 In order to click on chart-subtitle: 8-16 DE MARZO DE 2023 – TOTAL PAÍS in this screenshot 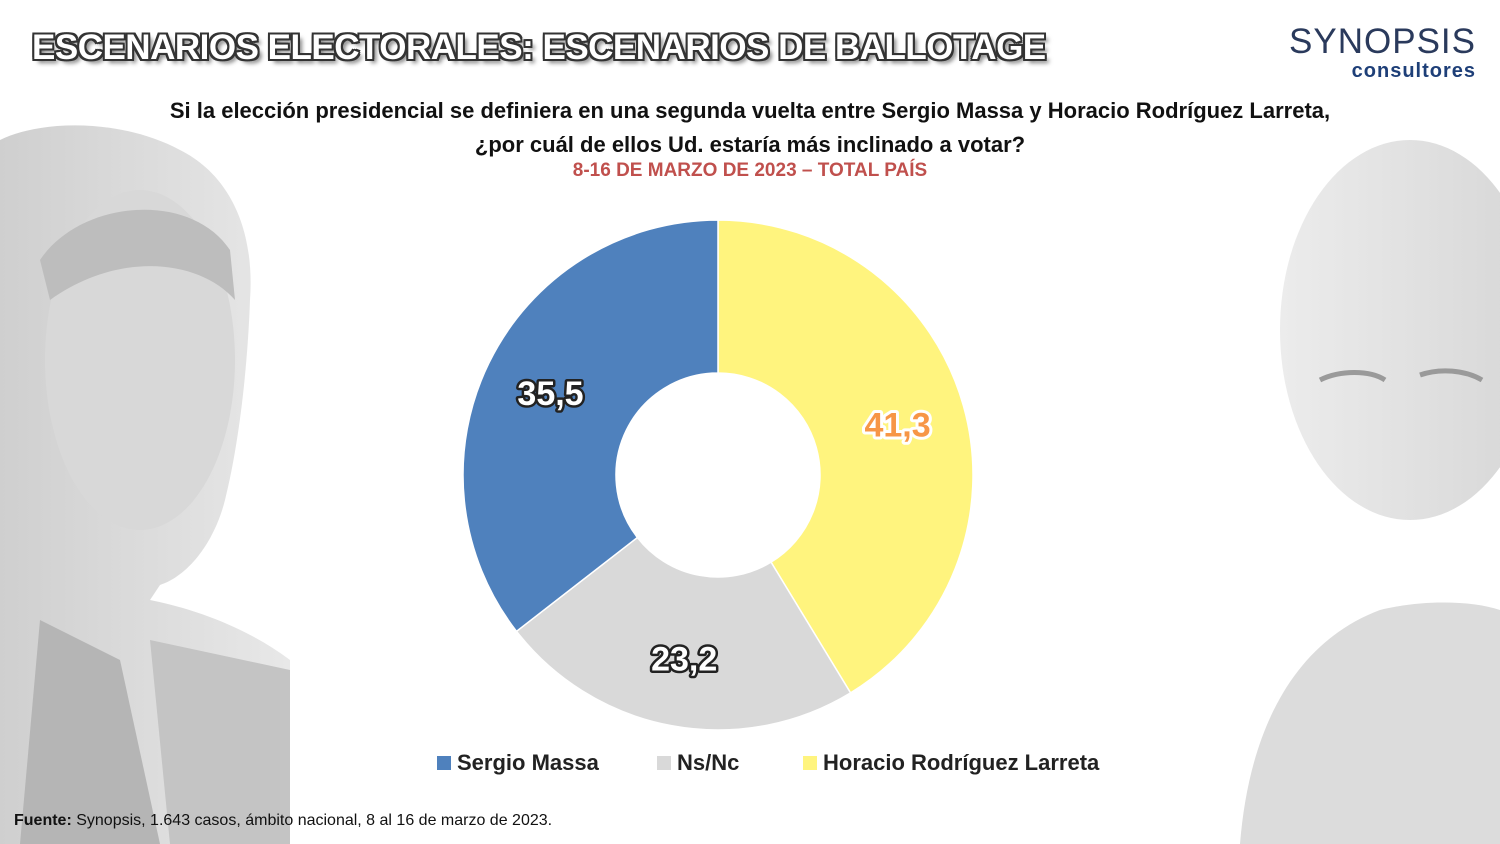, I will do `click(750, 170)`.